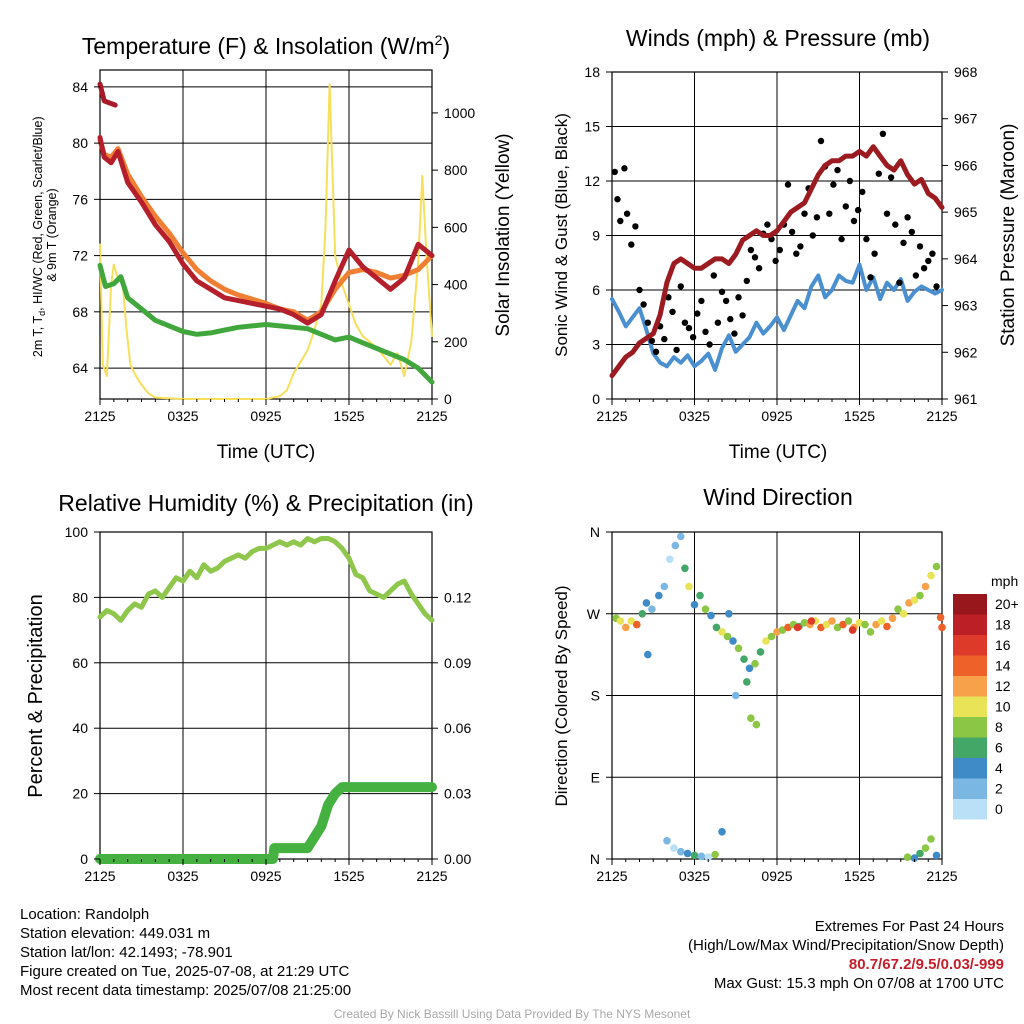 The width and height of the screenshot is (1024, 1024). I want to click on y-tick-label: E, so click(595, 777).